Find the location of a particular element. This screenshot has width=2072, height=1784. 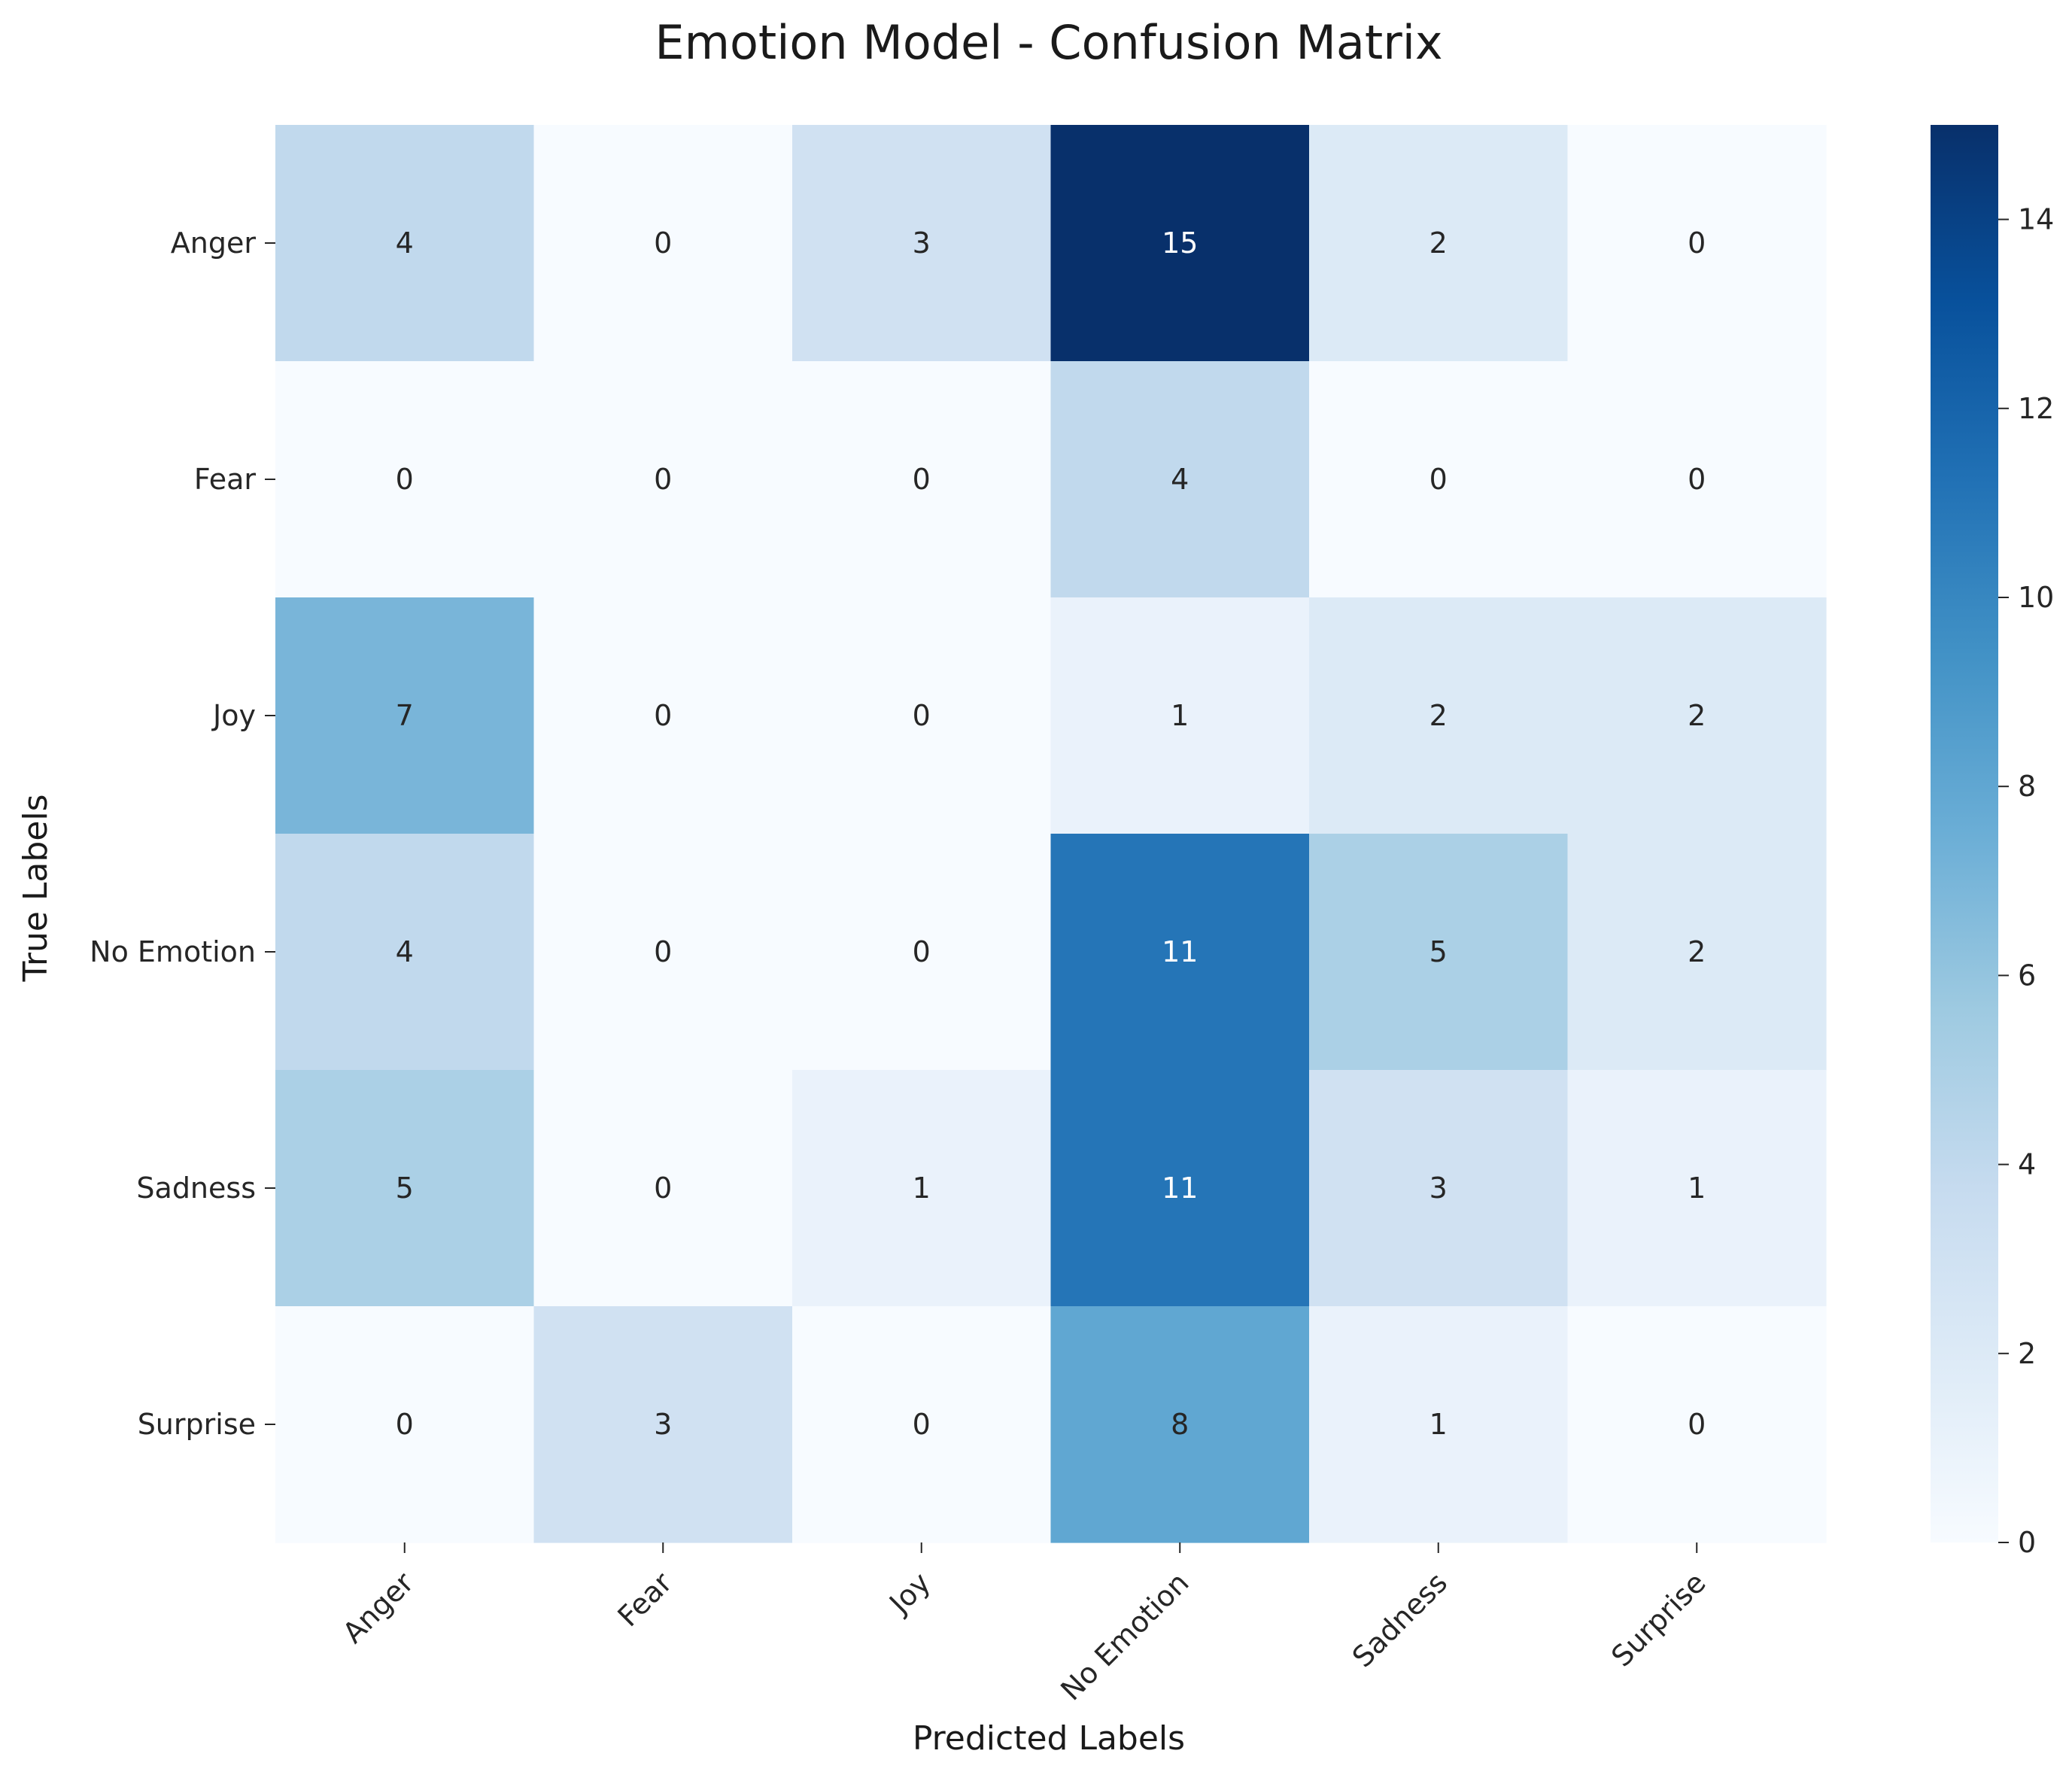

cell-value-label: 8 is located at coordinates (1180, 1424).